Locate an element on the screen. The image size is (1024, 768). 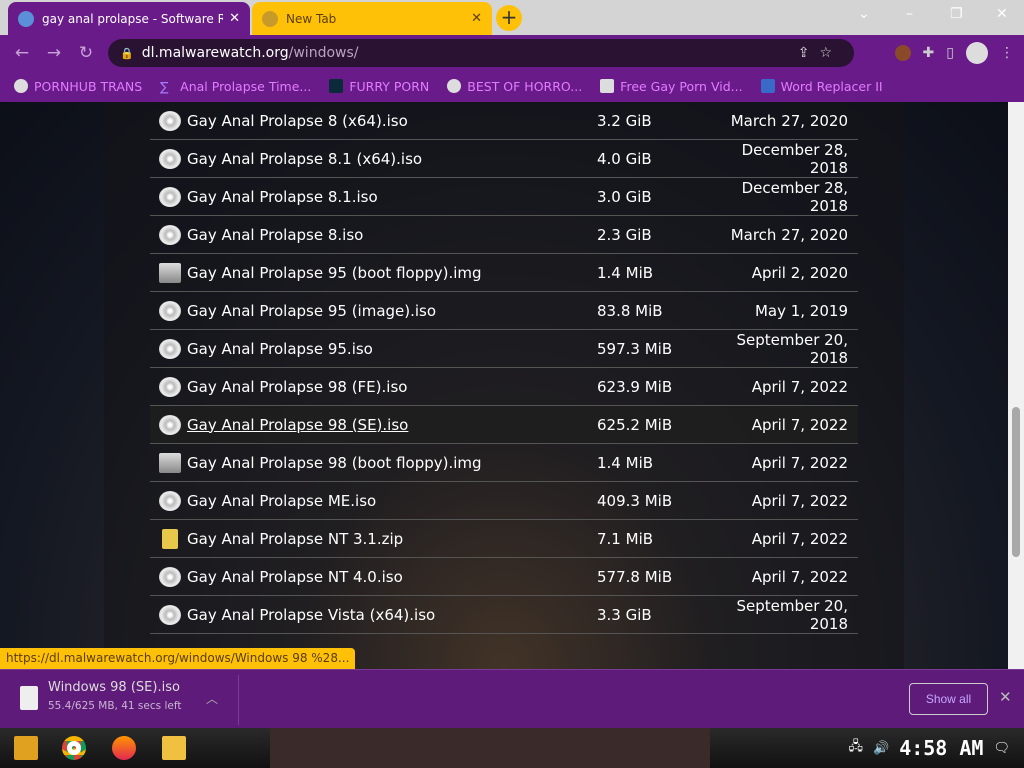
file-link: Gay Anal Prolapse NT 3.1.zip is located at coordinates (295, 538).